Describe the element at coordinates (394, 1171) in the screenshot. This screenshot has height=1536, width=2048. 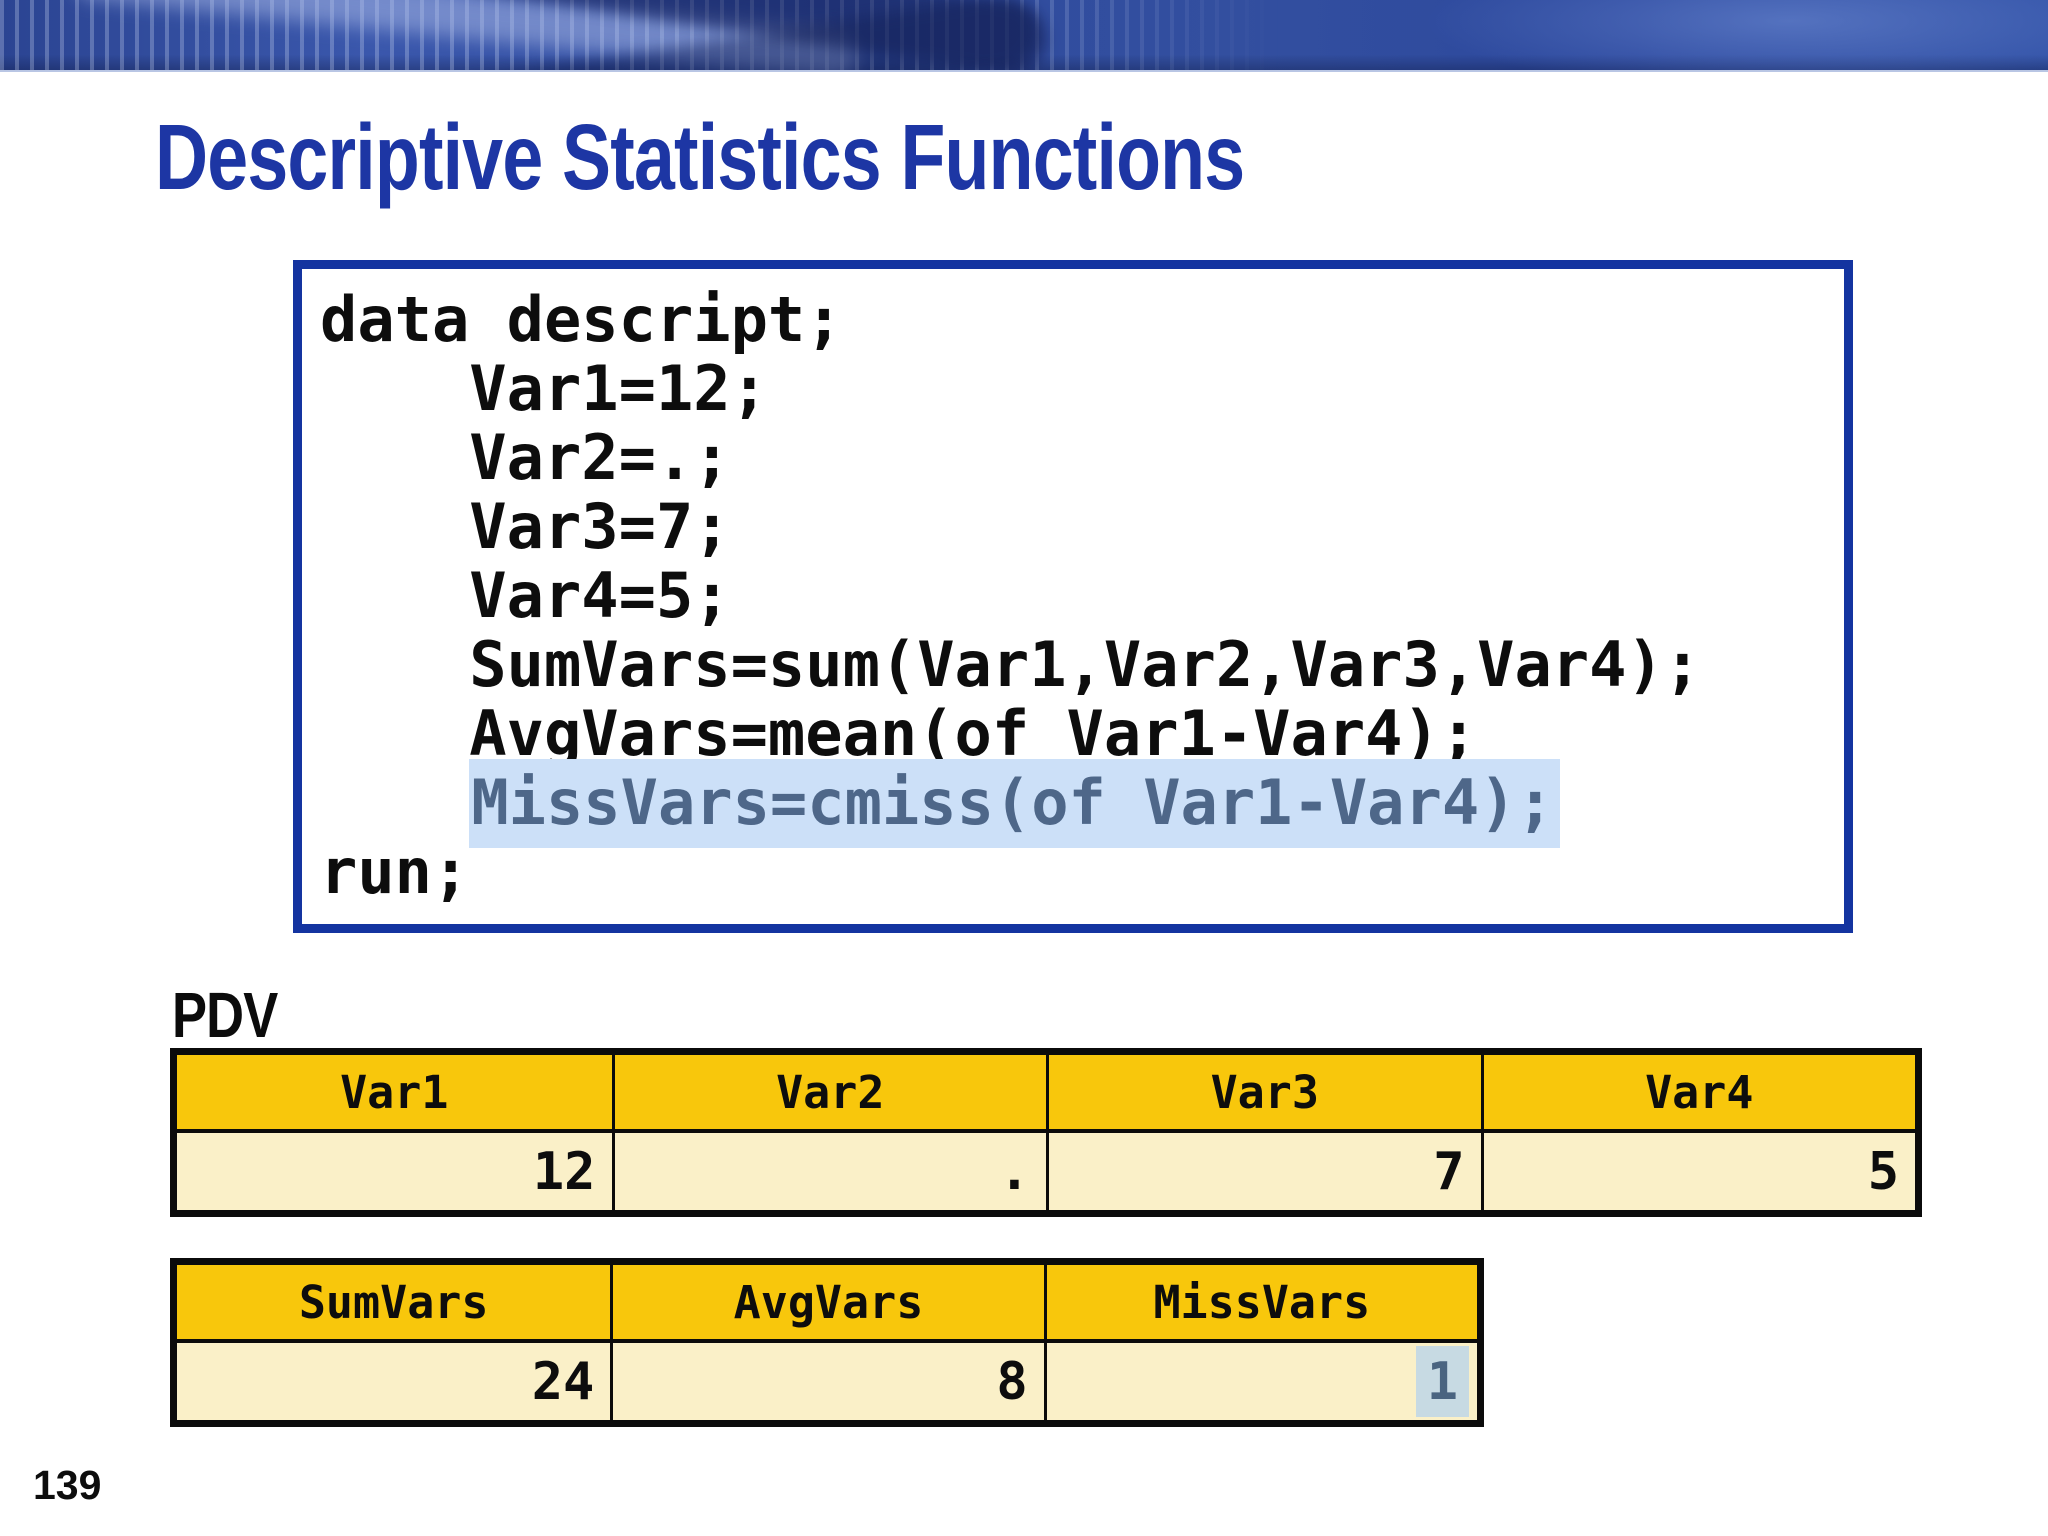
I see `table-value-cell-var1: 12` at that location.